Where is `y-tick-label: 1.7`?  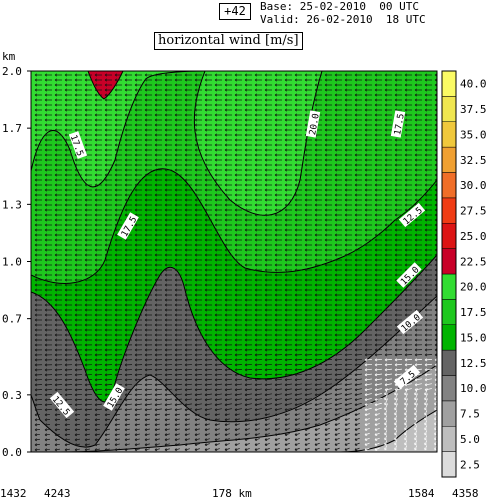
y-tick-label: 1.7 is located at coordinates (12, 128).